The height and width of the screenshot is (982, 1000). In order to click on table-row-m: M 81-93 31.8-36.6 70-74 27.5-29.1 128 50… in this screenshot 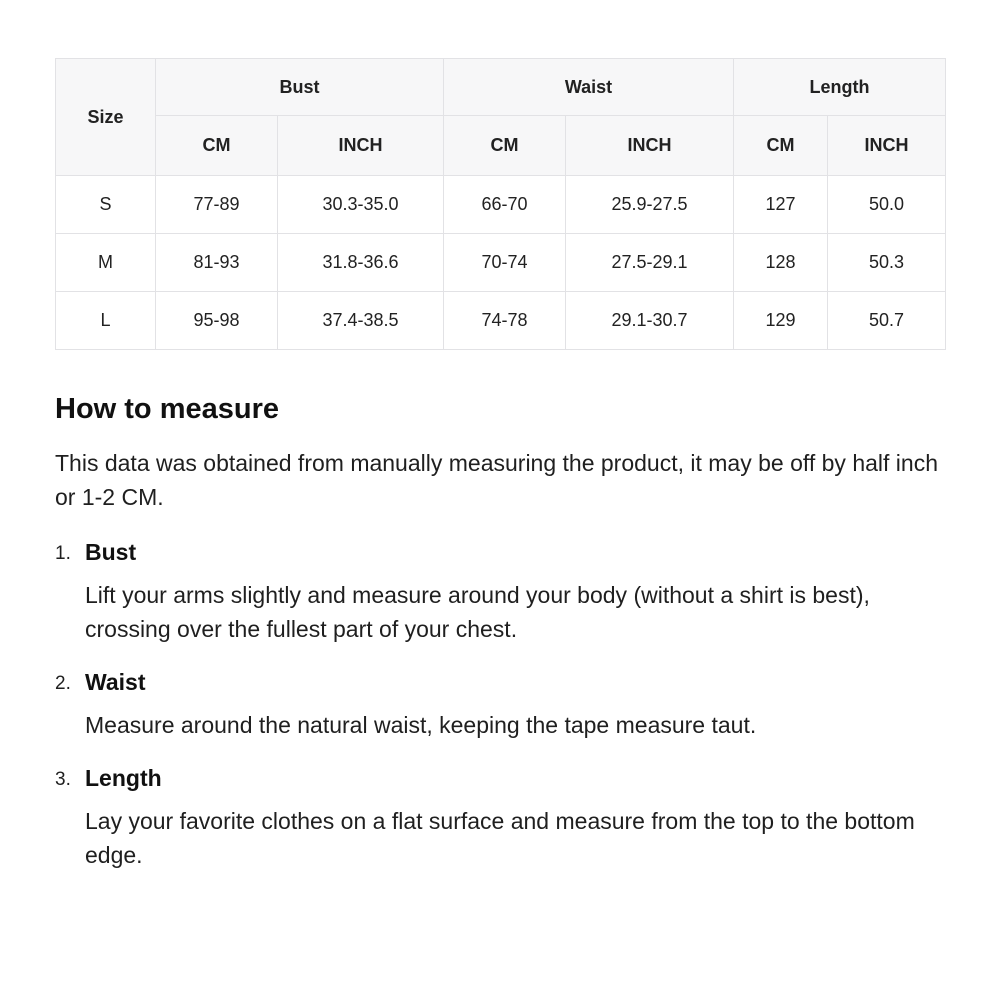, I will do `click(500, 262)`.